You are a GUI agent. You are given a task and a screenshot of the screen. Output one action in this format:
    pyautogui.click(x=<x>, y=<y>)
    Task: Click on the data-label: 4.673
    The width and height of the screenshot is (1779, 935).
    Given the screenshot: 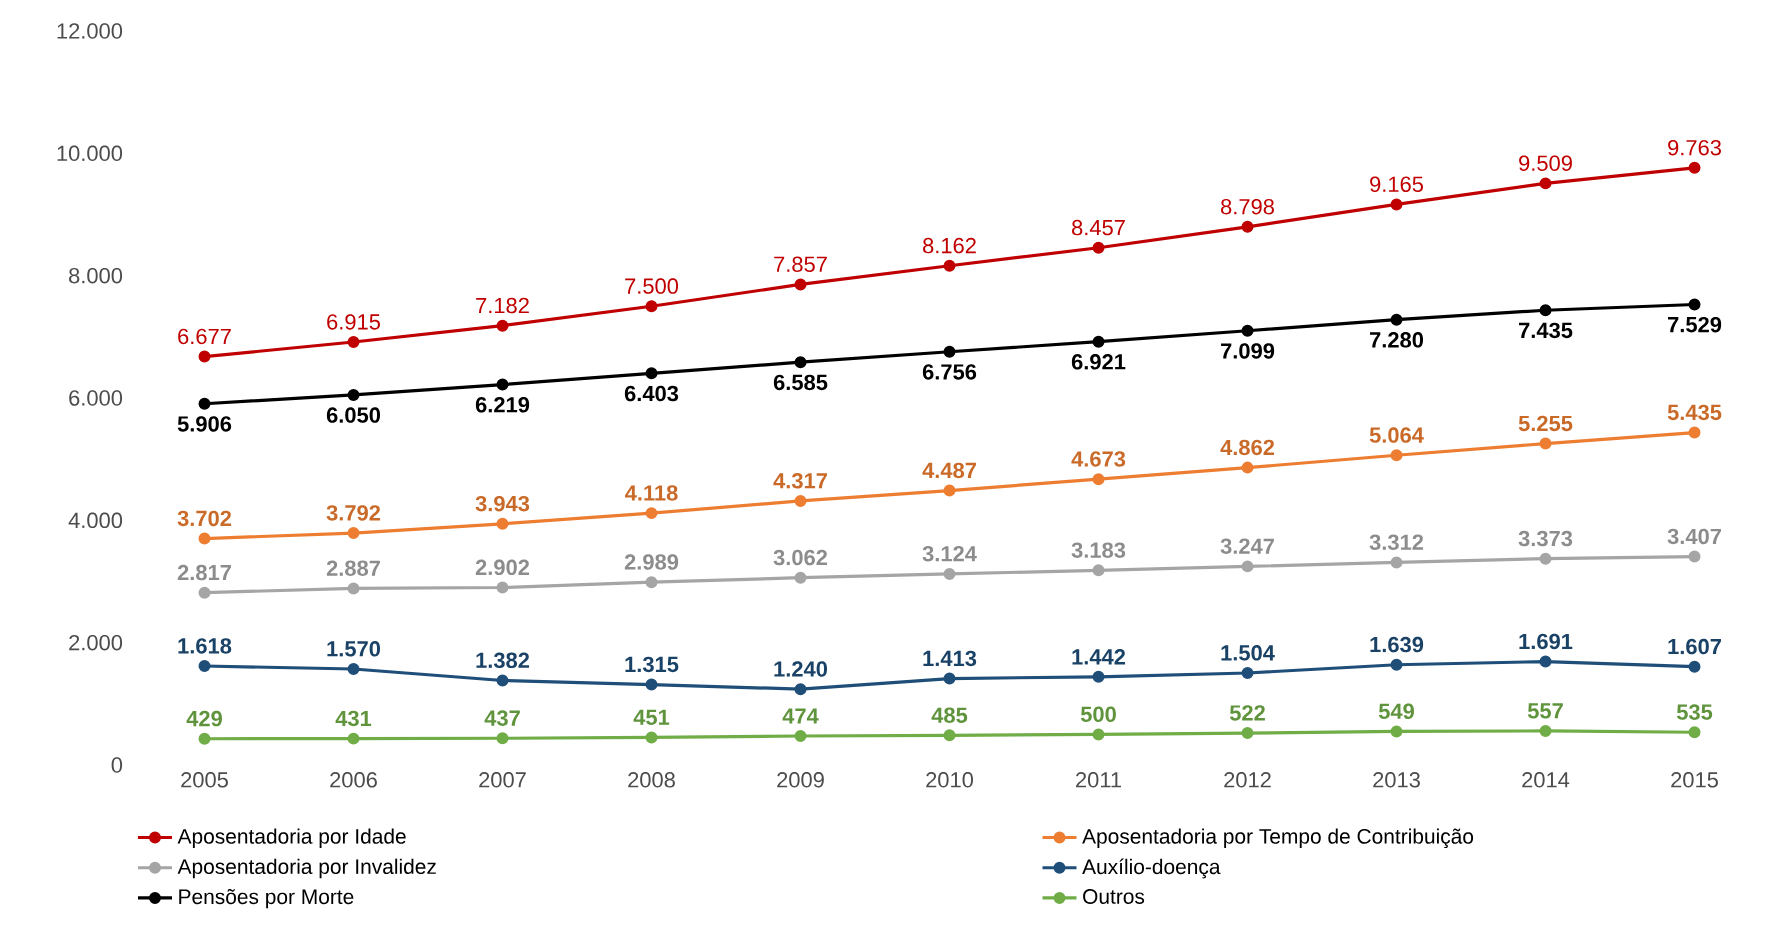 What is the action you would take?
    pyautogui.click(x=1098, y=459)
    